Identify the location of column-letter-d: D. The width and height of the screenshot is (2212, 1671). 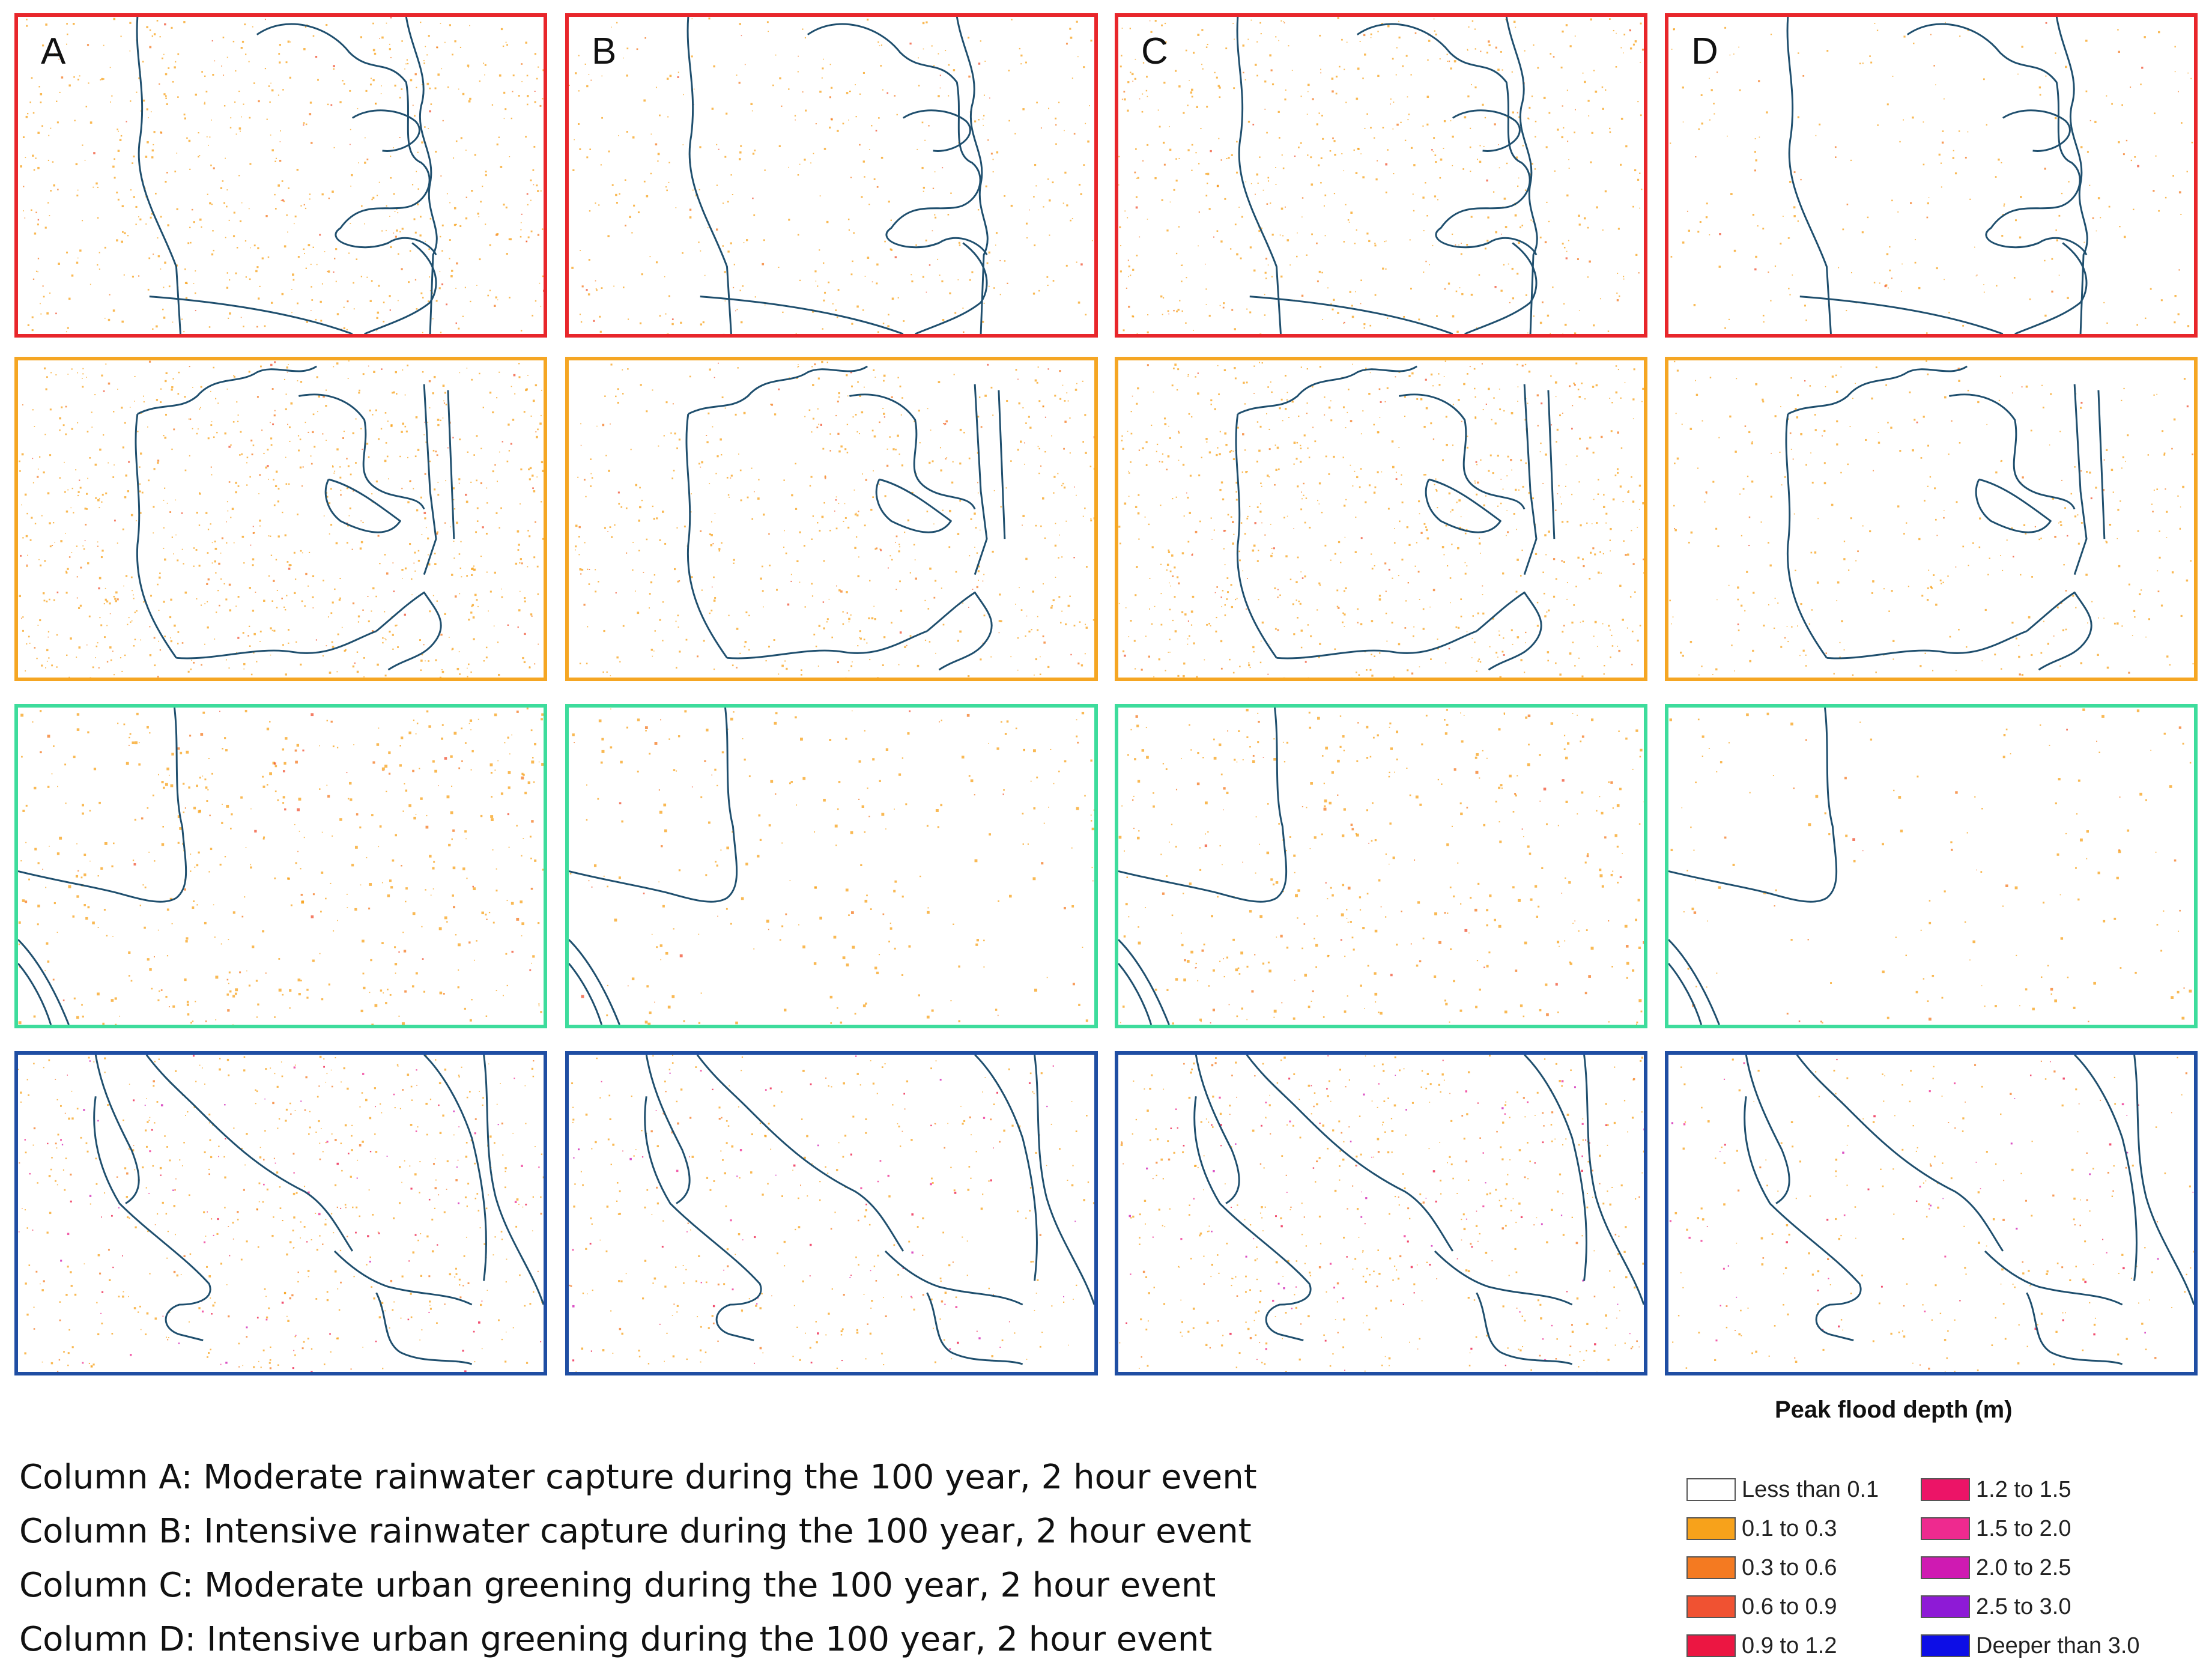
(1705, 51).